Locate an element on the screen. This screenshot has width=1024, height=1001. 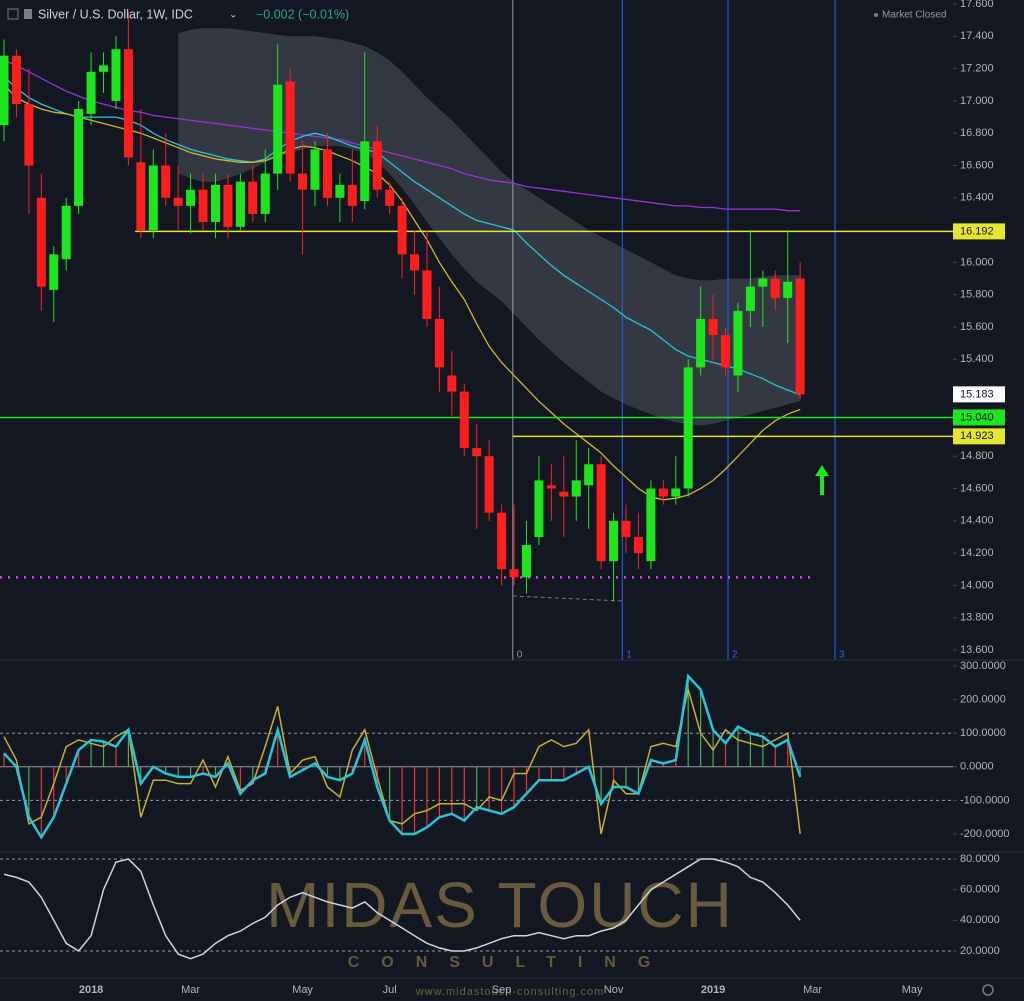
y-tick-label: 14.000 is located at coordinates (977, 585).